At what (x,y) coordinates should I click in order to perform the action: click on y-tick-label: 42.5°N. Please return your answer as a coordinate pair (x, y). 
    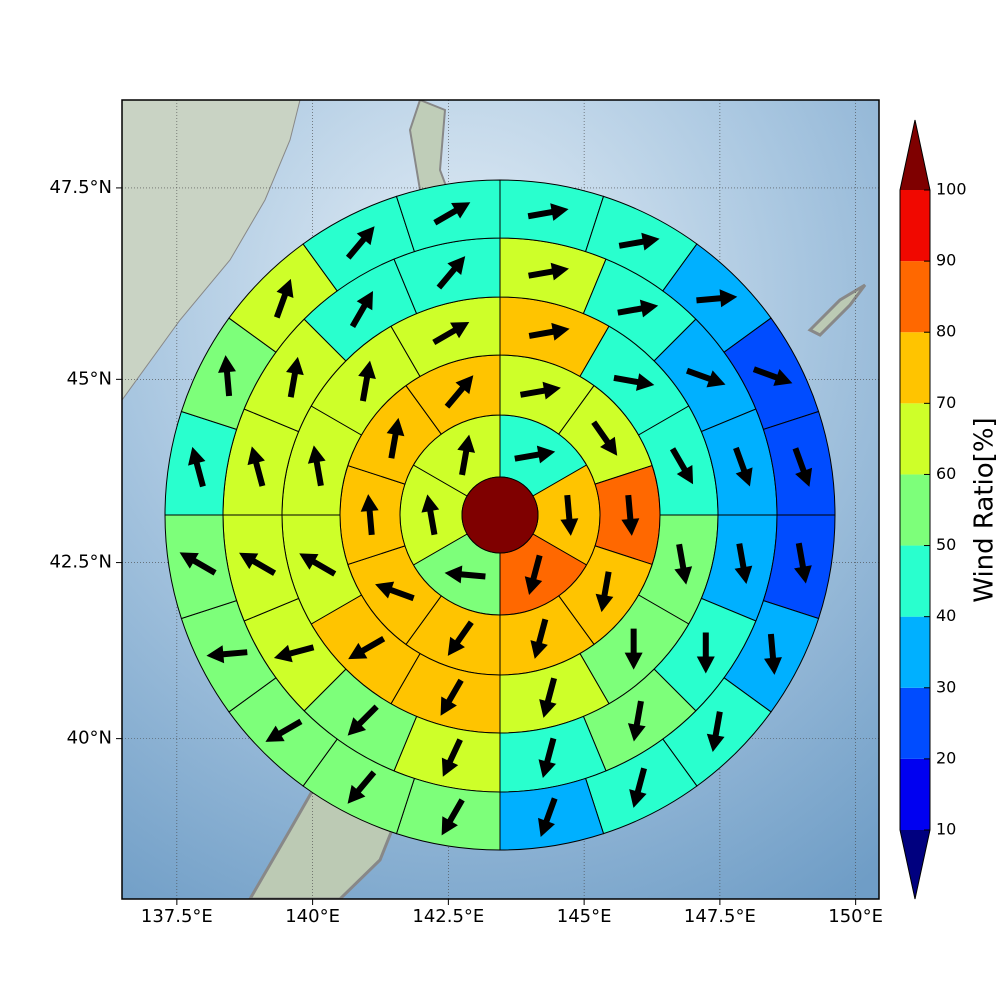
    Looking at the image, I should click on (80, 562).